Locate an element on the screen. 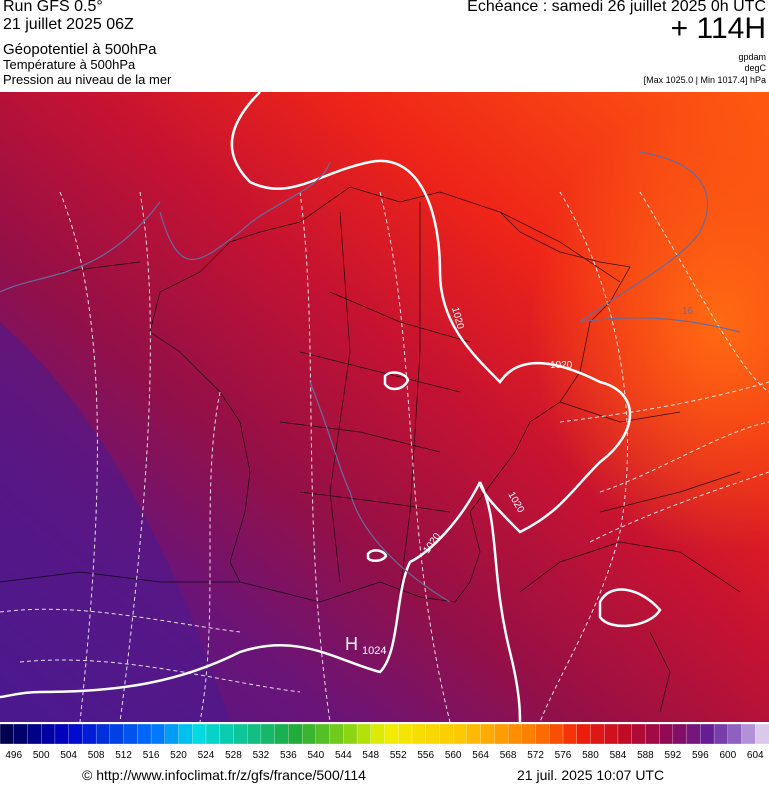  valid-time: Echéance : samedi 26 juillet 2025 0h UTC is located at coordinates (616, 7).